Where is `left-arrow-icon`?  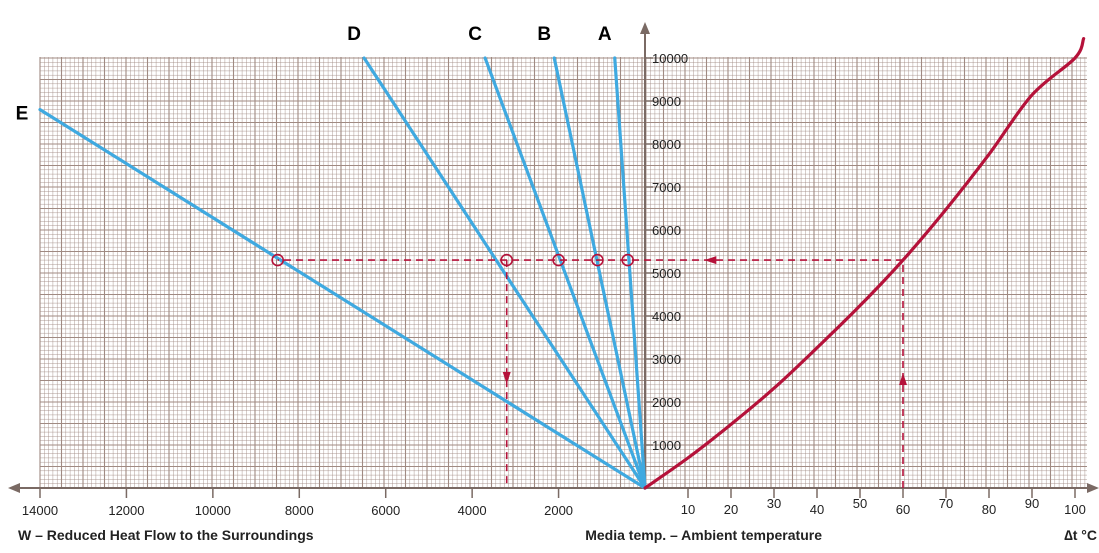
left-arrow-icon is located at coordinates (710, 260).